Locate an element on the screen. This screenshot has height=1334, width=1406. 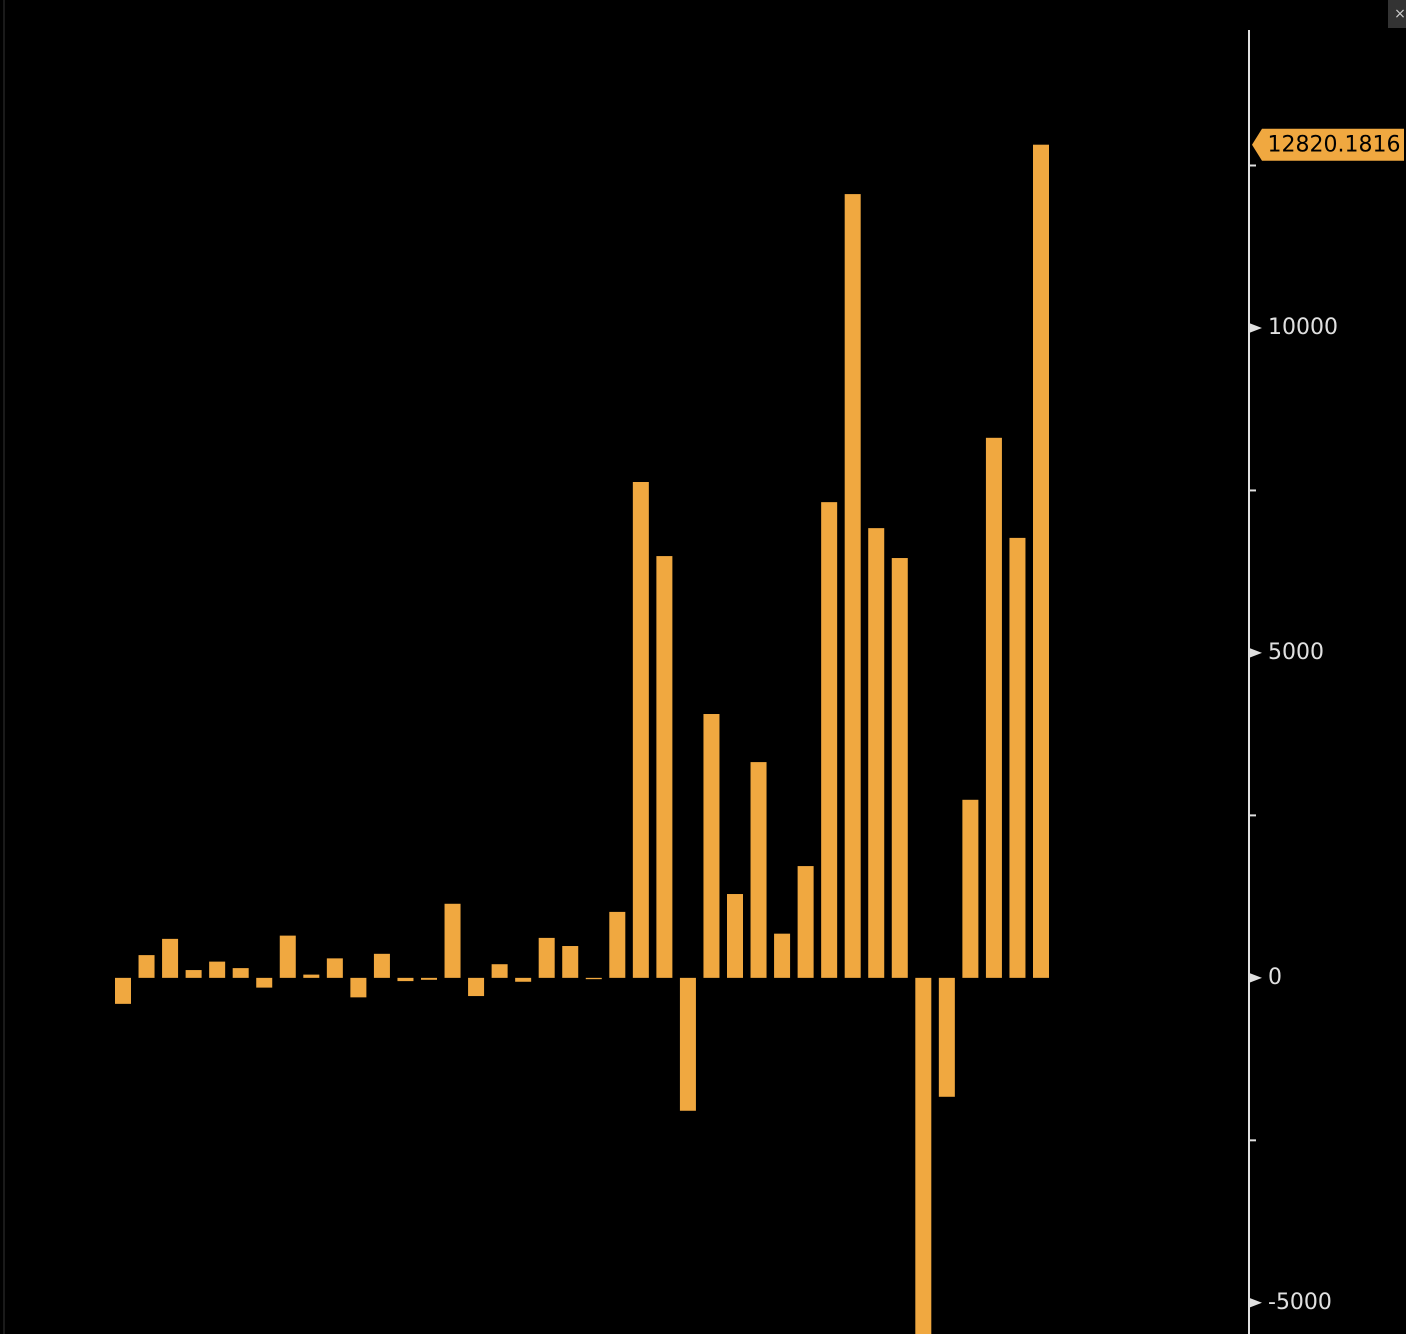
y-tick-label: 5000 is located at coordinates (1296, 652).